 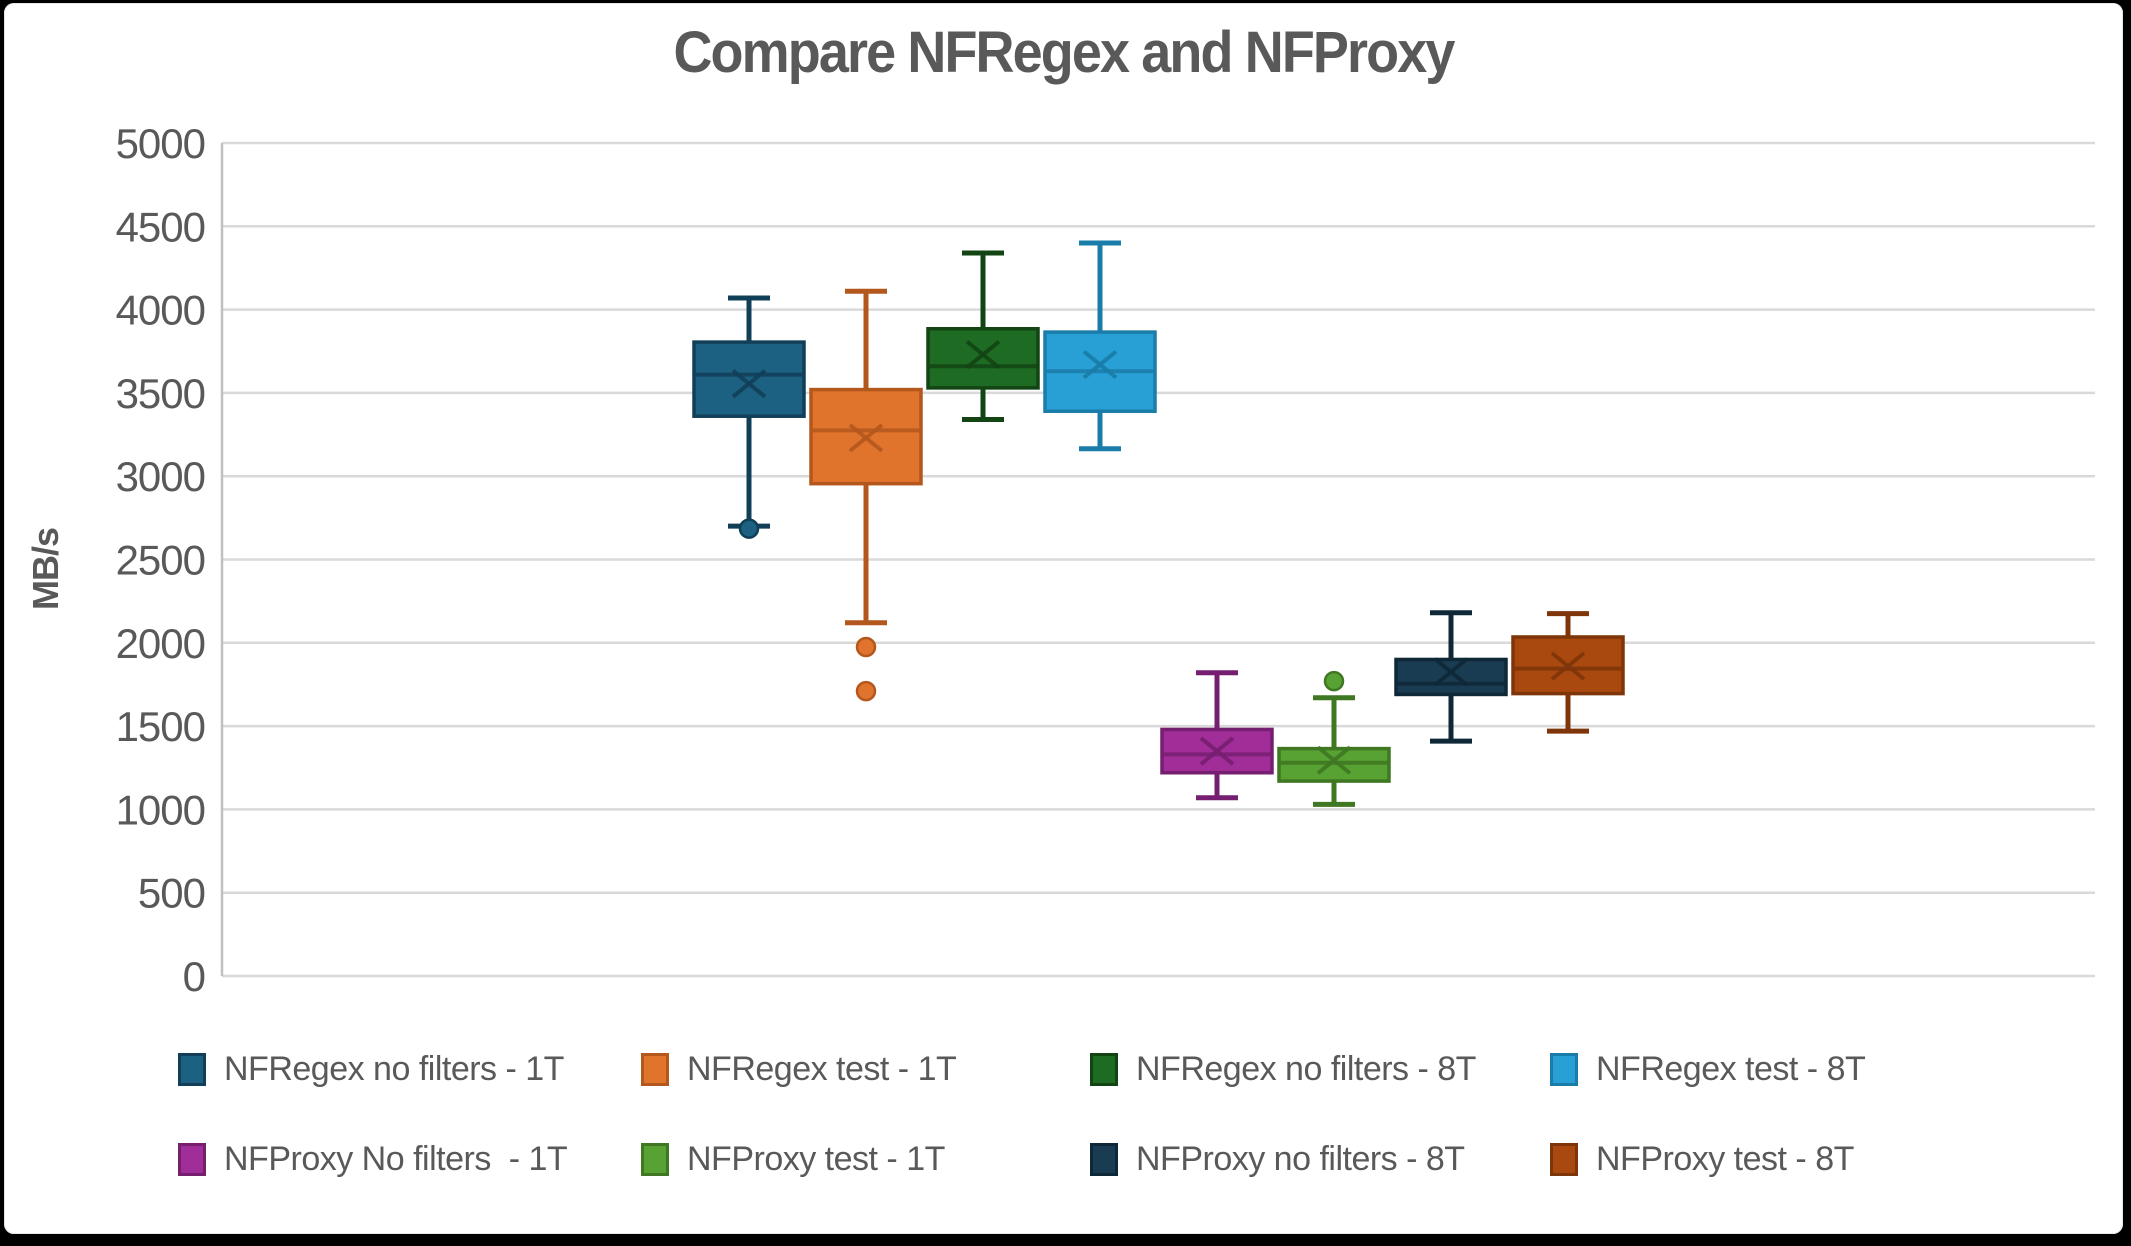 What do you see at coordinates (160, 226) in the screenshot?
I see `y-tick-label: 4500` at bounding box center [160, 226].